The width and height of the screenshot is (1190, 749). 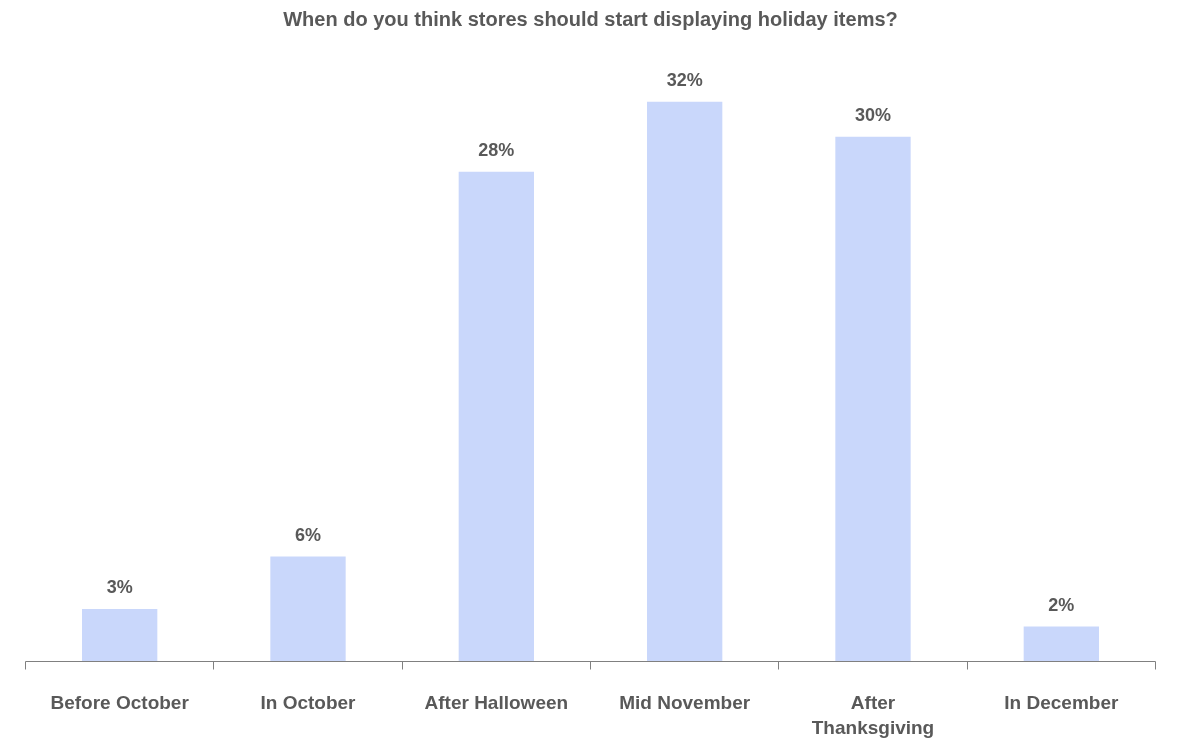 I want to click on data-label: 30%, so click(x=873, y=114).